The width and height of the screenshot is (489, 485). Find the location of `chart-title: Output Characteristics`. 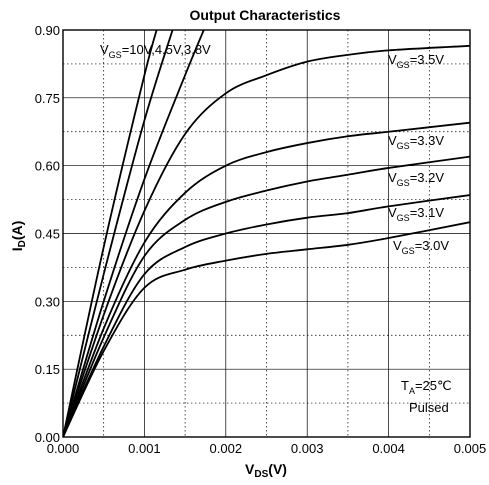

chart-title: Output Characteristics is located at coordinates (265, 15).